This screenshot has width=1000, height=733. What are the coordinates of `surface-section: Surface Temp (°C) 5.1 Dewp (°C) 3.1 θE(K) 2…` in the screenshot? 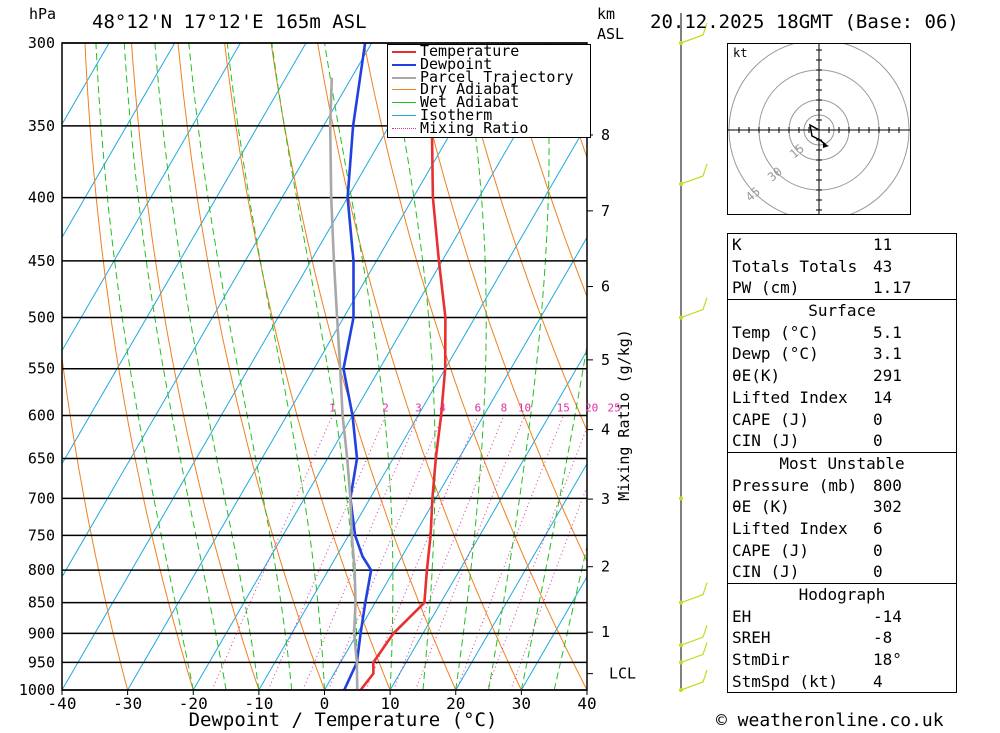 It's located at (842, 375).